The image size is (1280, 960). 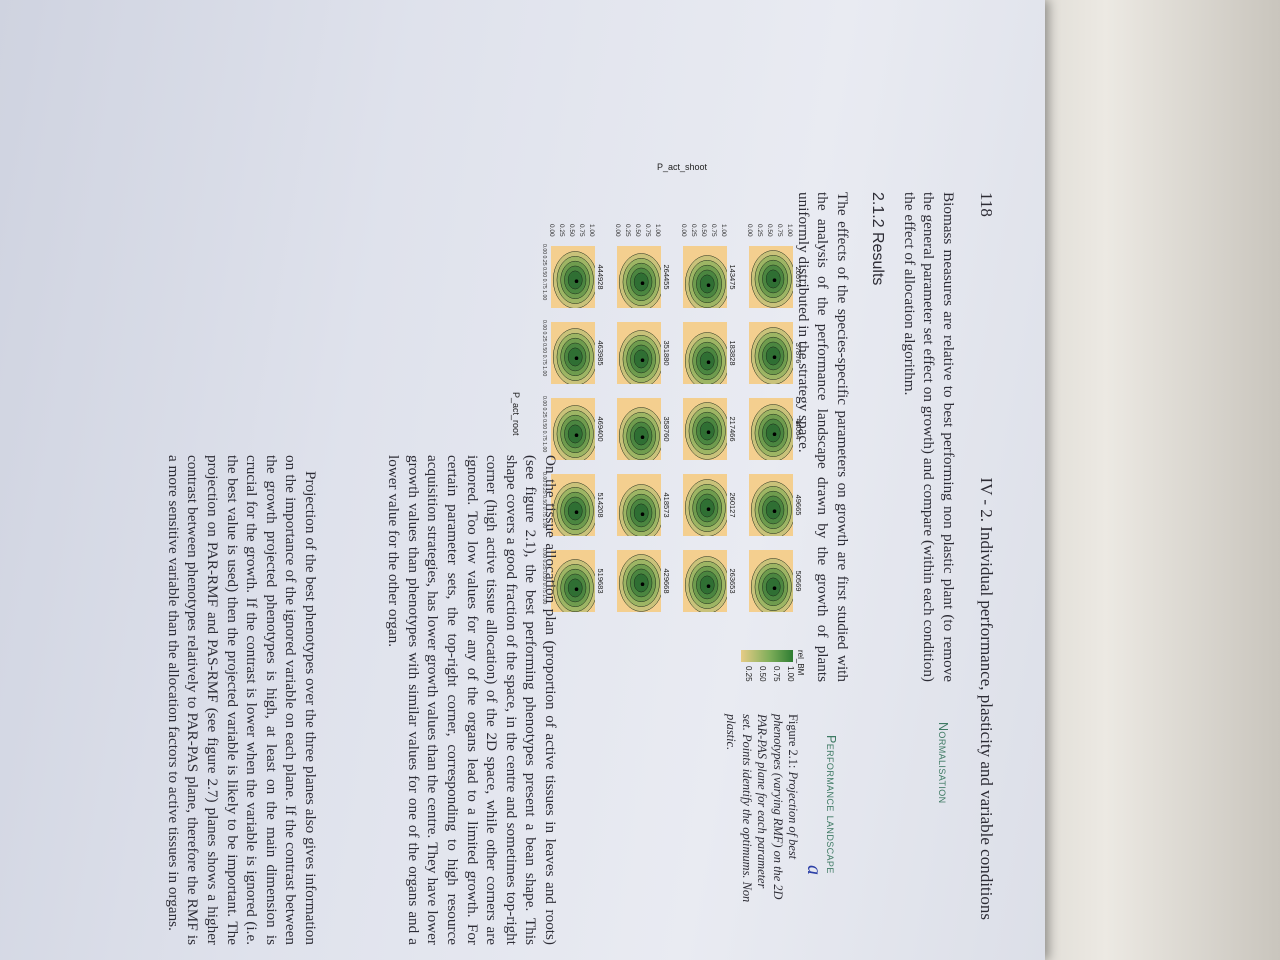 What do you see at coordinates (798, 581) in the screenshot?
I see `panel-label: 50569` at bounding box center [798, 581].